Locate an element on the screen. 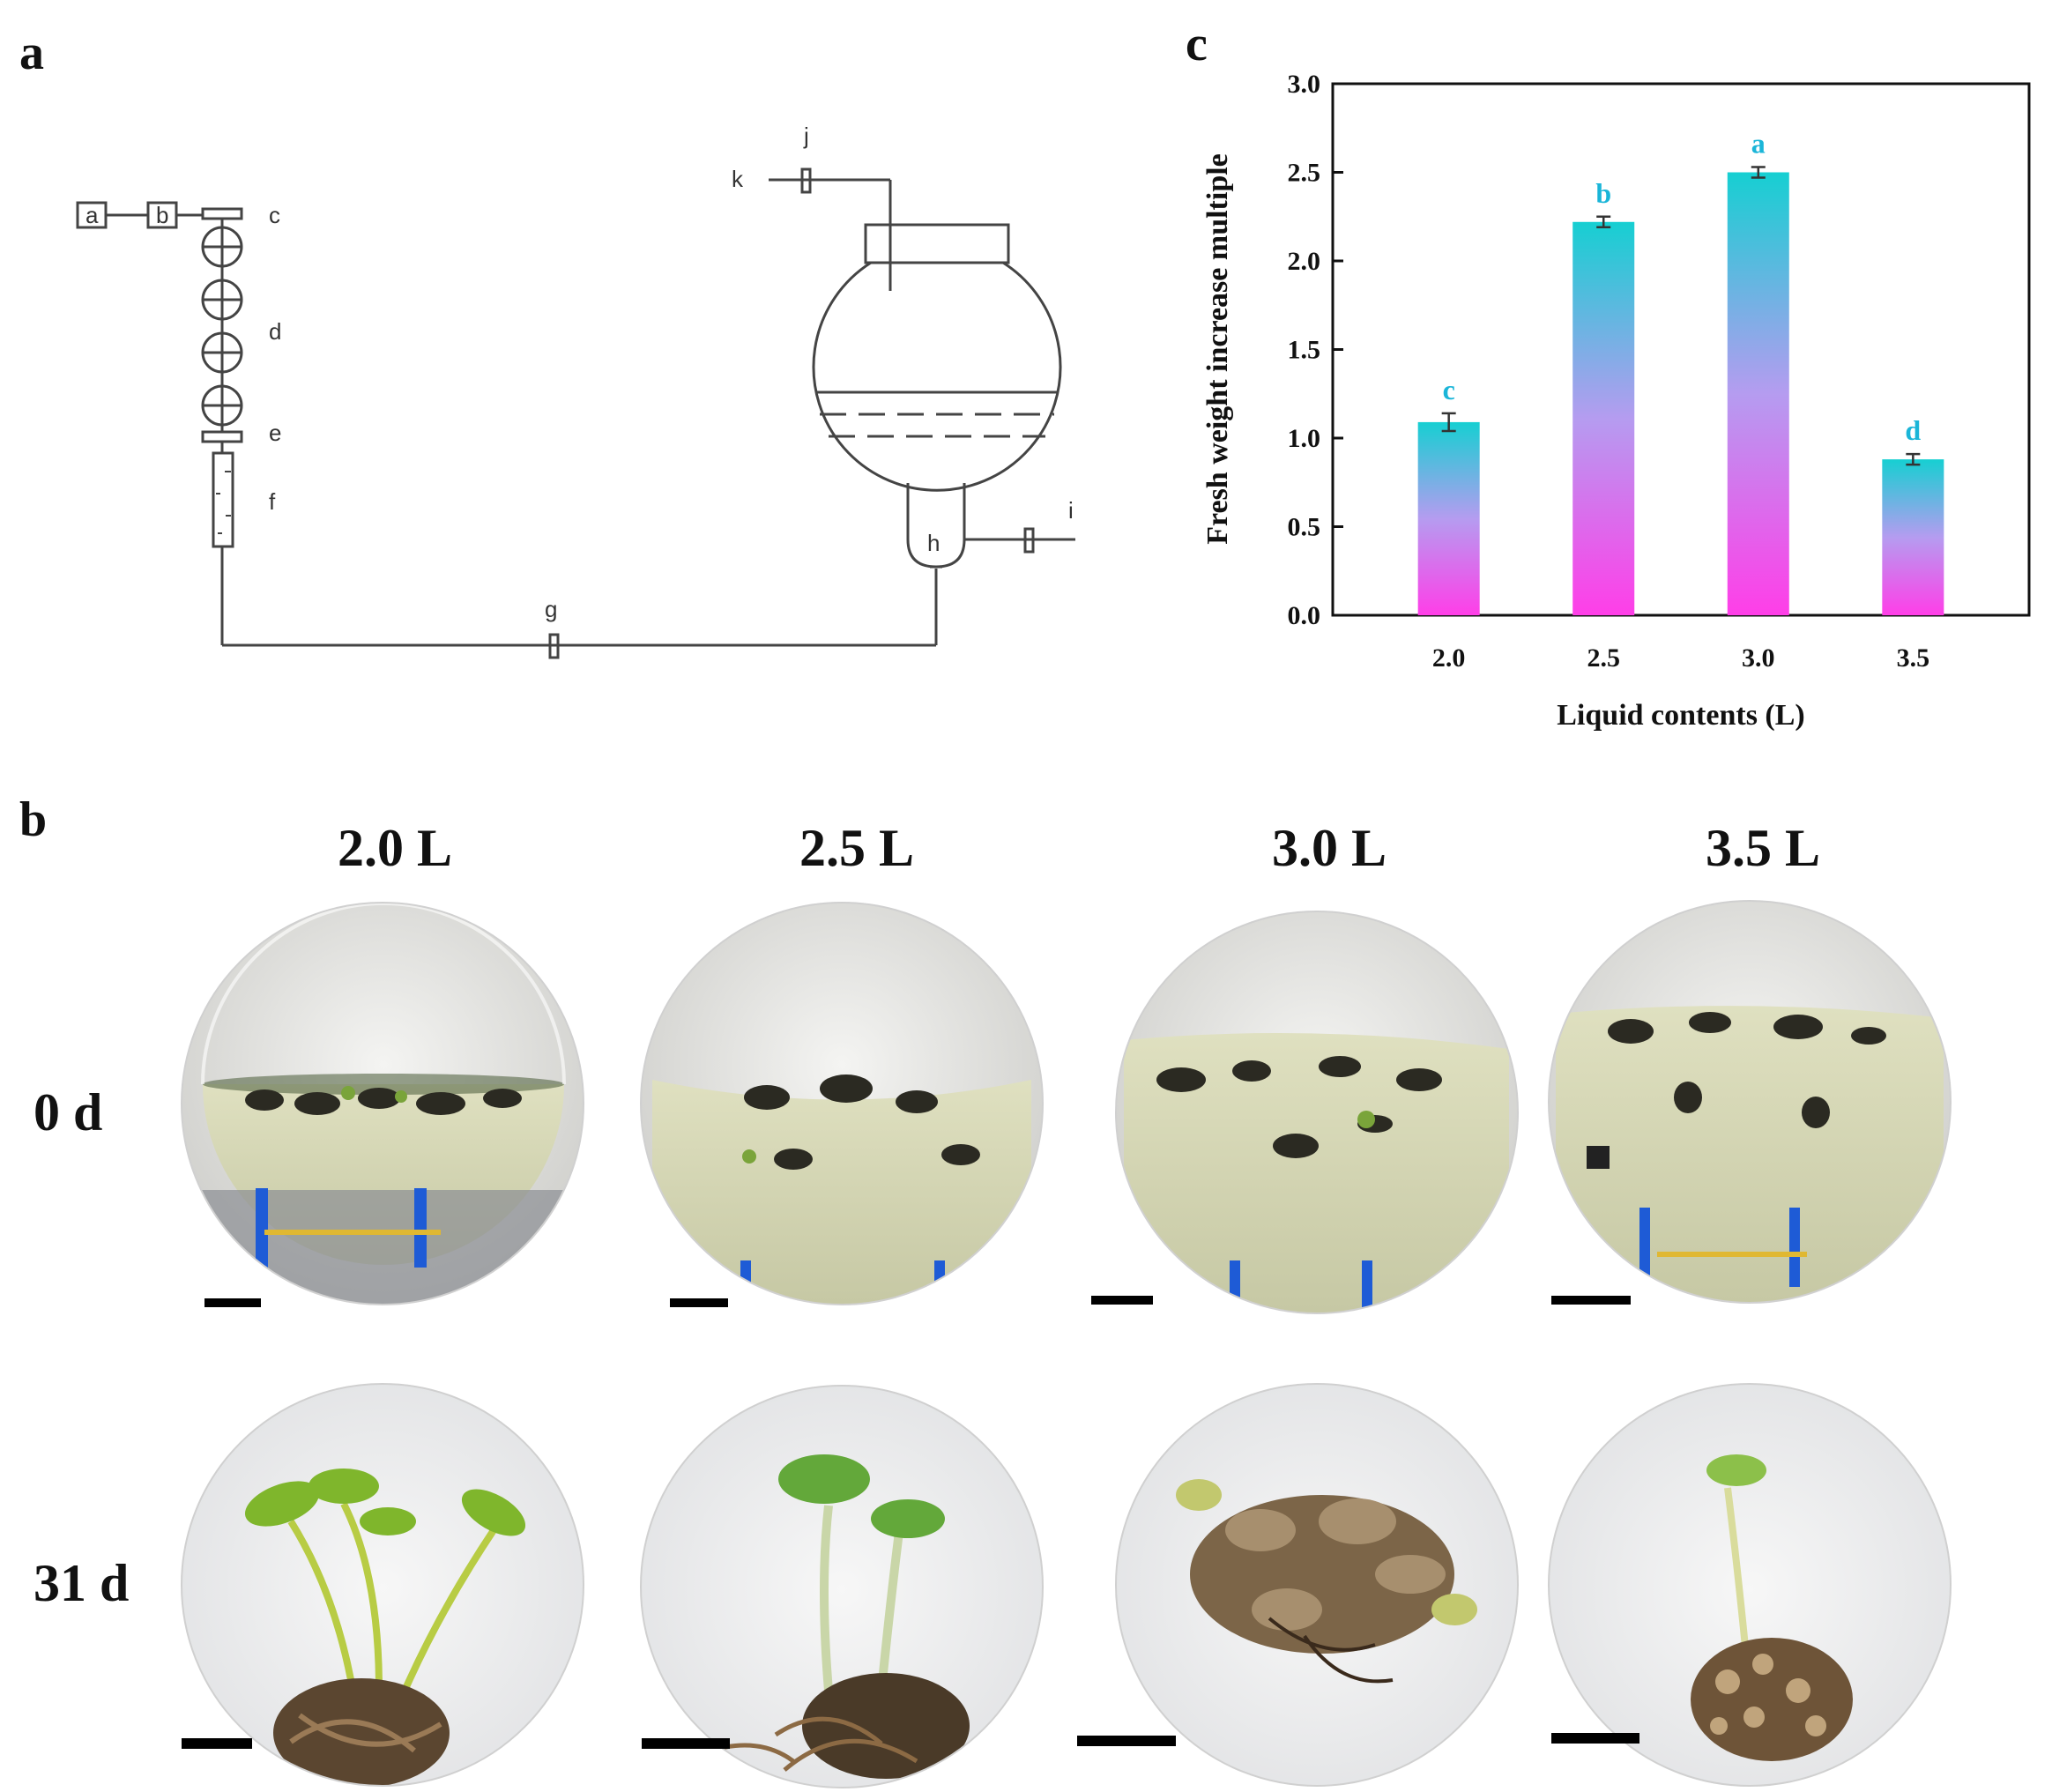 The image size is (2052, 1792). y-tick-label: 0.0 is located at coordinates (1304, 615).